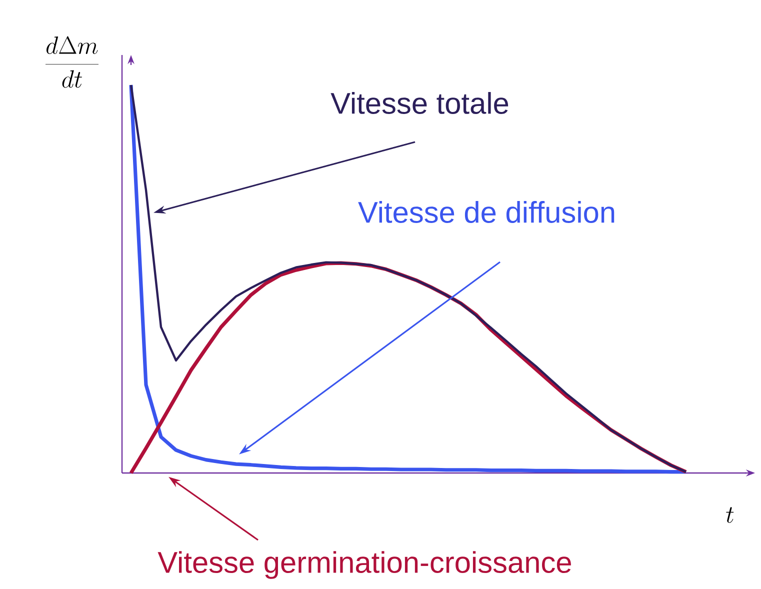 This screenshot has height=589, width=761. Describe the element at coordinates (419, 103) in the screenshot. I see `text: Vitesse totale` at that location.